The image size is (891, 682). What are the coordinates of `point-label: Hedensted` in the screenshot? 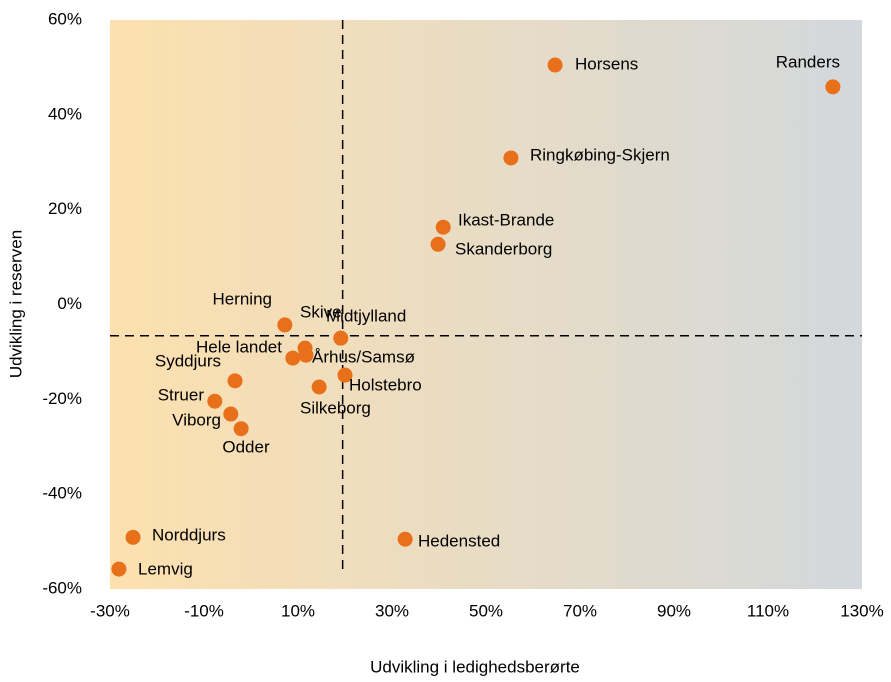 It's located at (459, 540).